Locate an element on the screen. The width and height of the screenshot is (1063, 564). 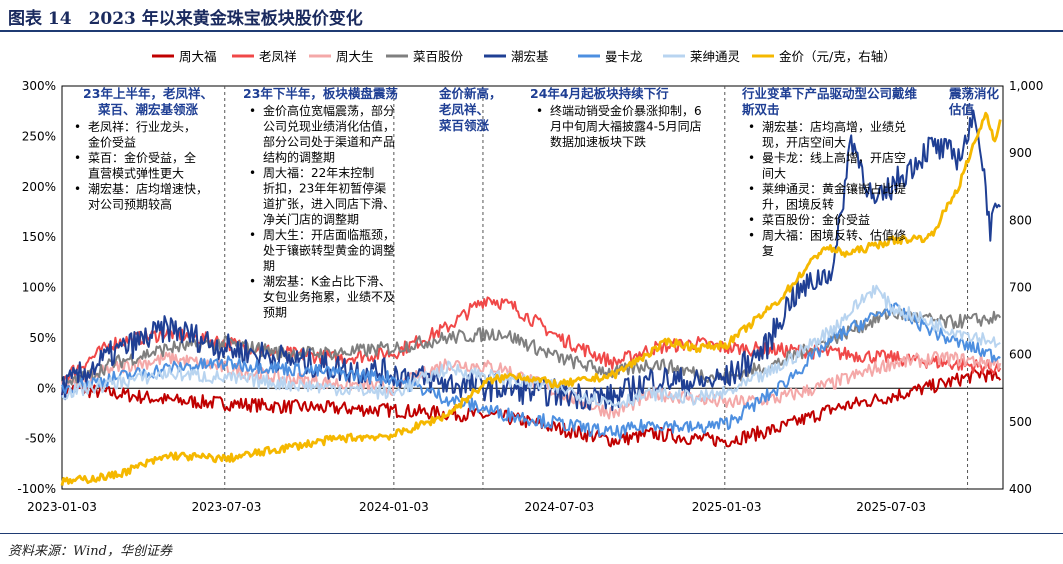
y-right-tick-label: 1,000 is located at coordinates (1026, 86).